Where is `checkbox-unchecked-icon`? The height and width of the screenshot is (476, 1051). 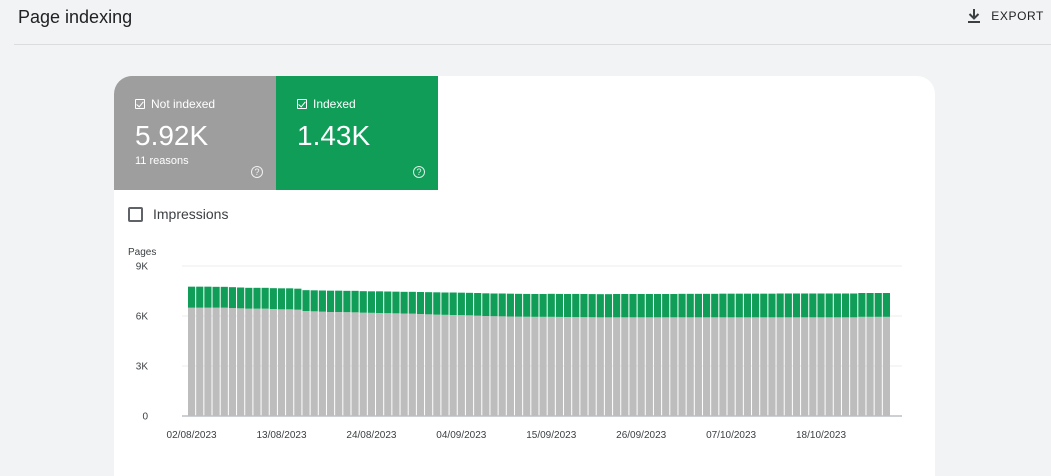
checkbox-unchecked-icon is located at coordinates (135, 214).